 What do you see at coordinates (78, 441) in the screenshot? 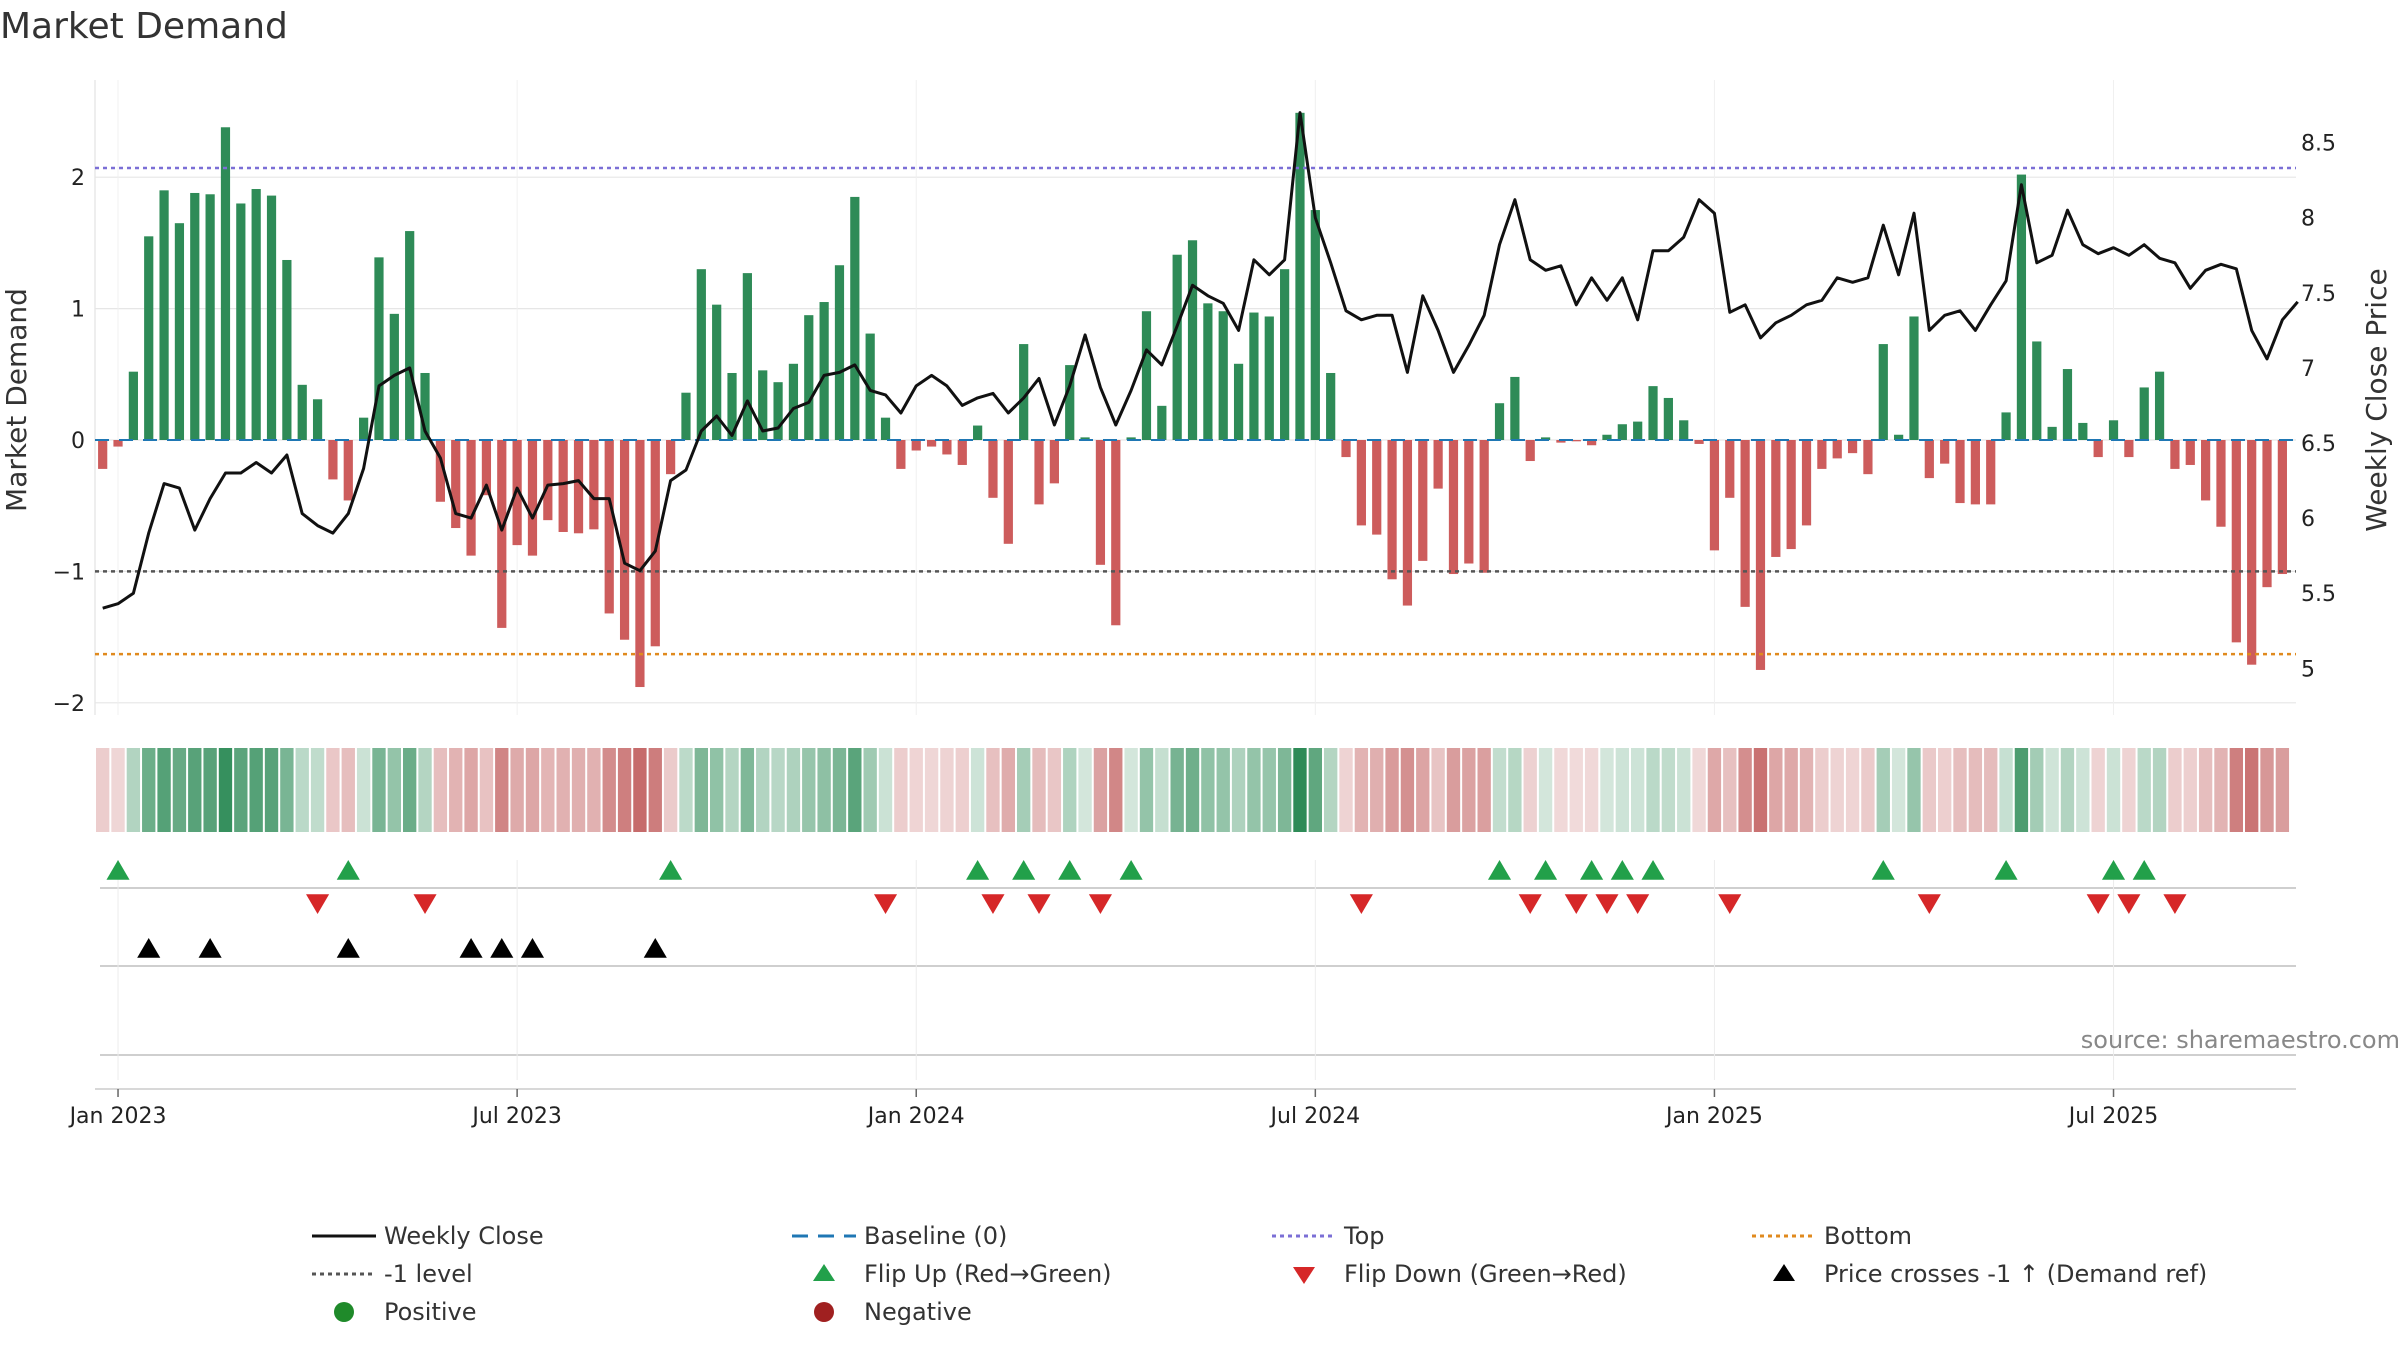
I see `left-tick-label: 0` at bounding box center [78, 441].